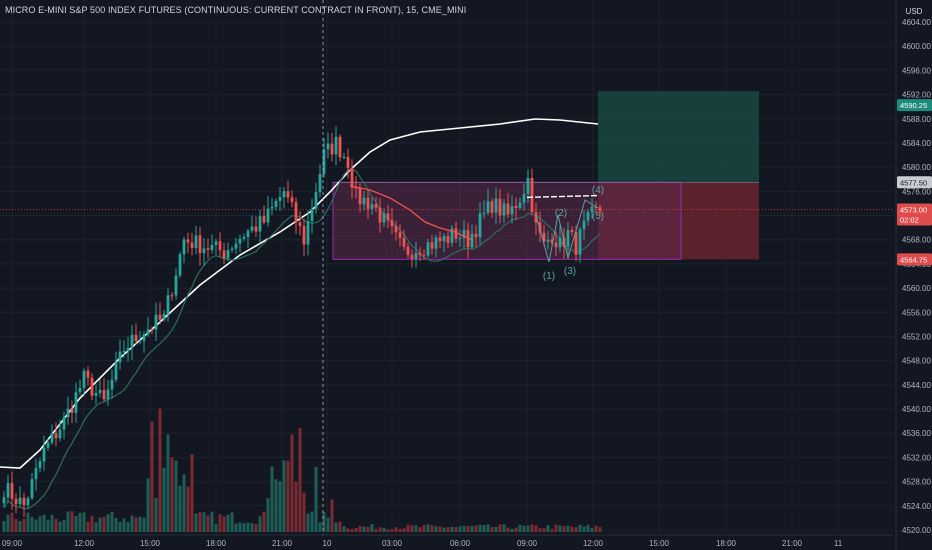 The height and width of the screenshot is (550, 932). Describe the element at coordinates (659, 543) in the screenshot. I see `time-tick-label: 15:00` at that location.